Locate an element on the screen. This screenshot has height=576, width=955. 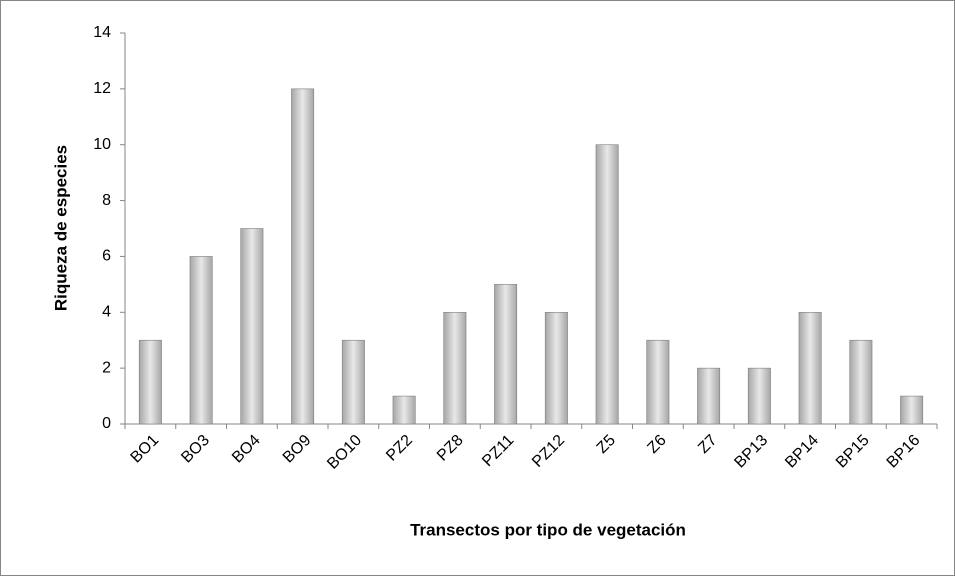
y-tick-label: 4 is located at coordinates (106, 312).